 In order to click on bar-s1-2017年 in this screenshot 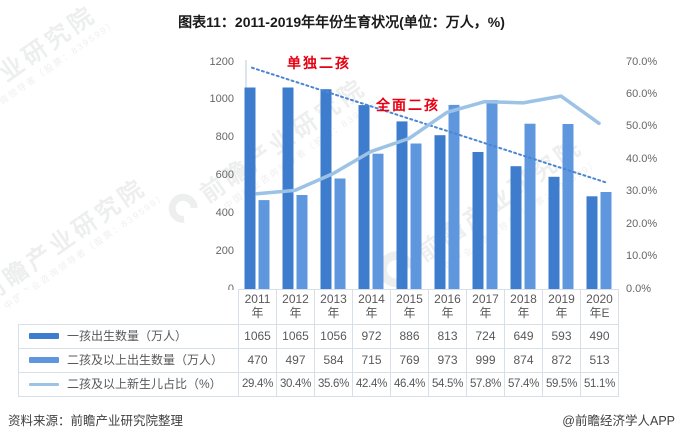, I will do `click(492, 194)`.